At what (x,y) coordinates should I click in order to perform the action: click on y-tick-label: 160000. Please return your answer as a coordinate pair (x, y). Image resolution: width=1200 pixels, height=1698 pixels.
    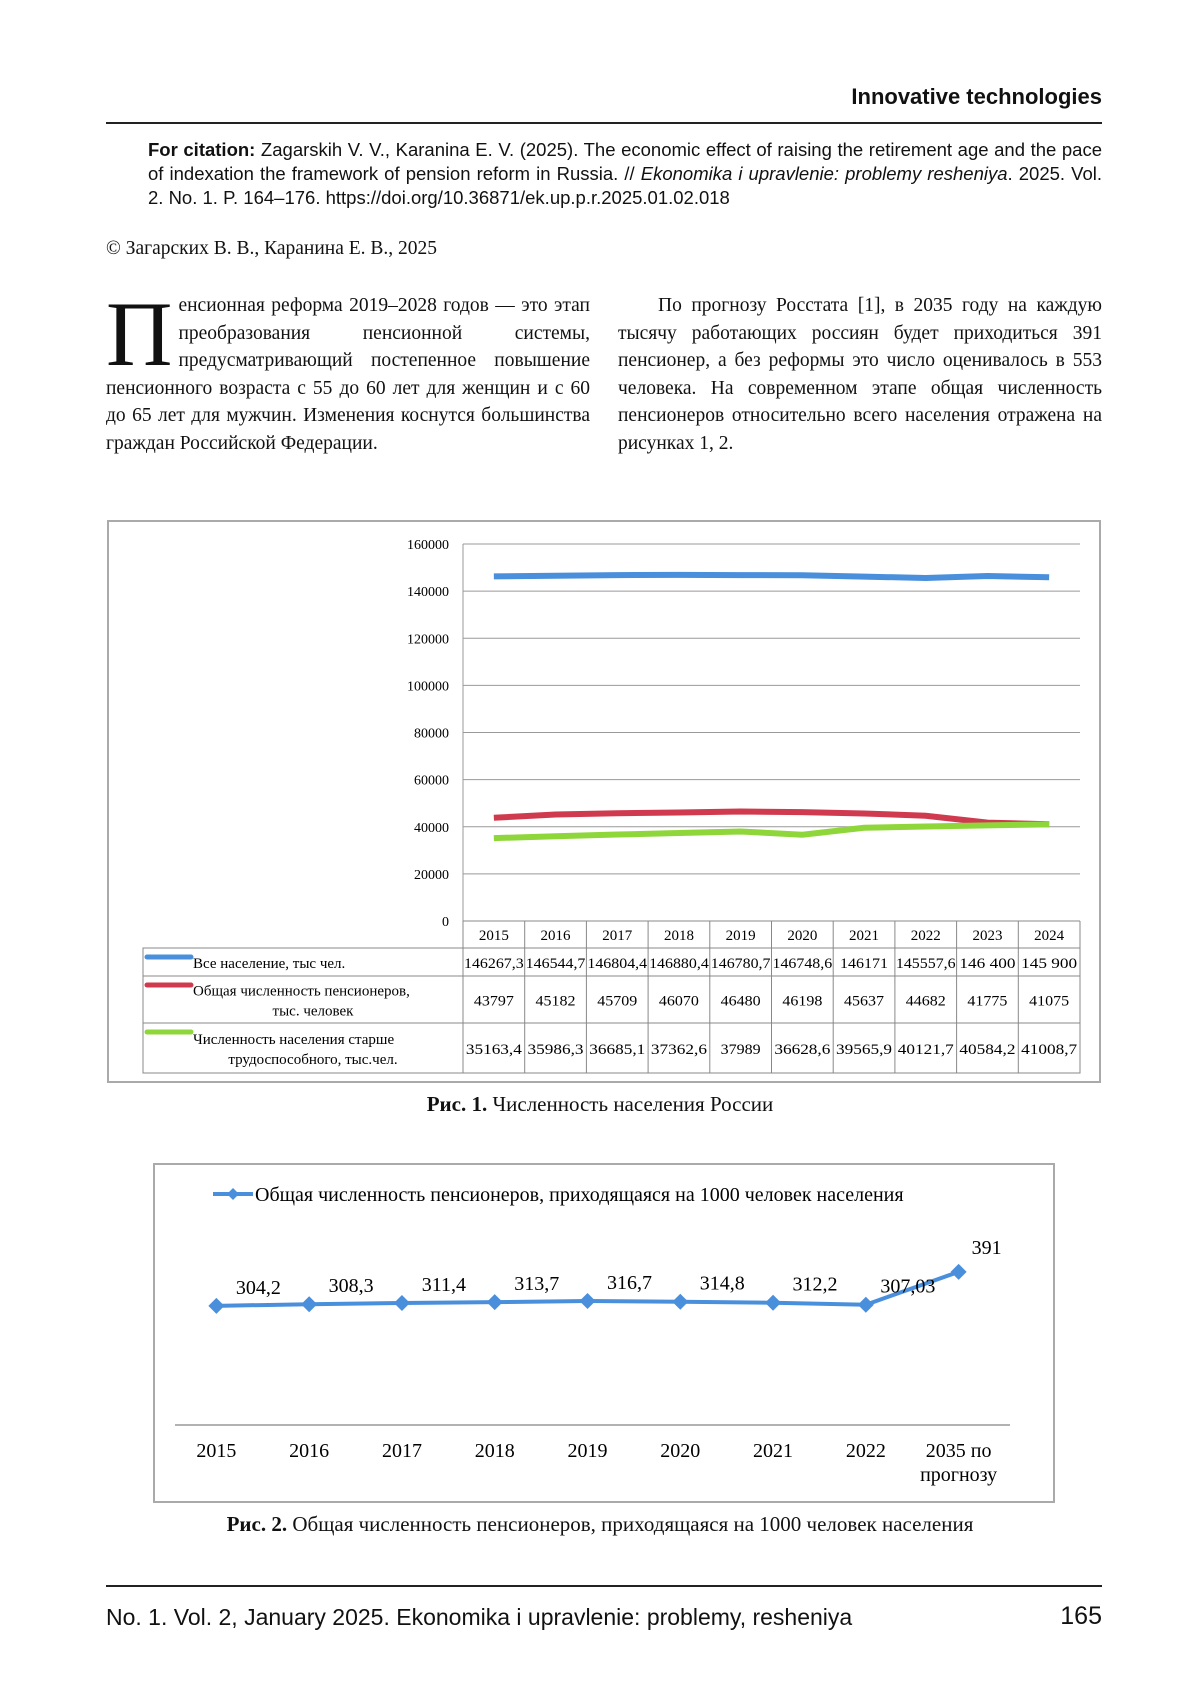
    Looking at the image, I should click on (428, 545).